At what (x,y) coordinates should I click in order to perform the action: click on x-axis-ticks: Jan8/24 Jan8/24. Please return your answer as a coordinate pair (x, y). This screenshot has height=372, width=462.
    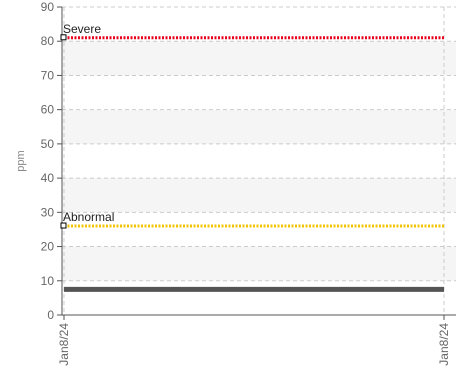
    Looking at the image, I should click on (254, 340).